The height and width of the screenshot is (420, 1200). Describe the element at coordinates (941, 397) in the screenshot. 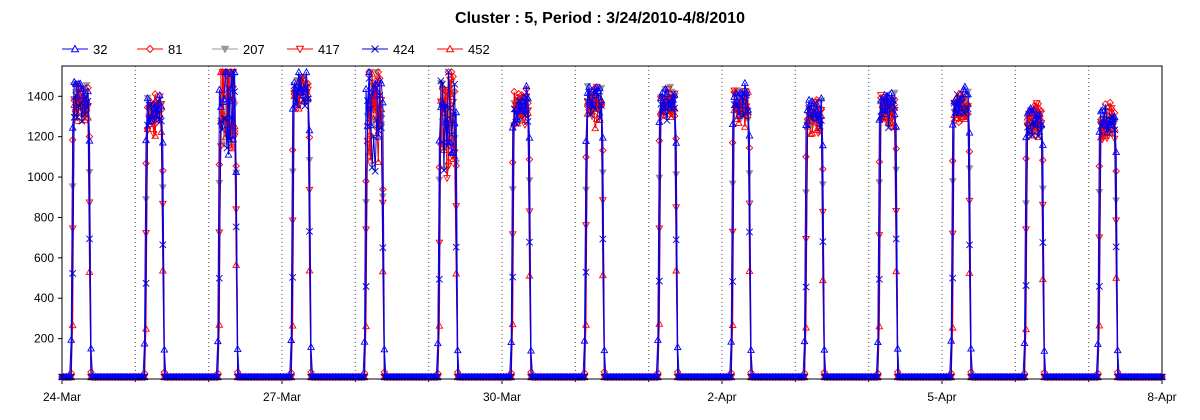

I see `x-tick-label: 5-Apr` at that location.